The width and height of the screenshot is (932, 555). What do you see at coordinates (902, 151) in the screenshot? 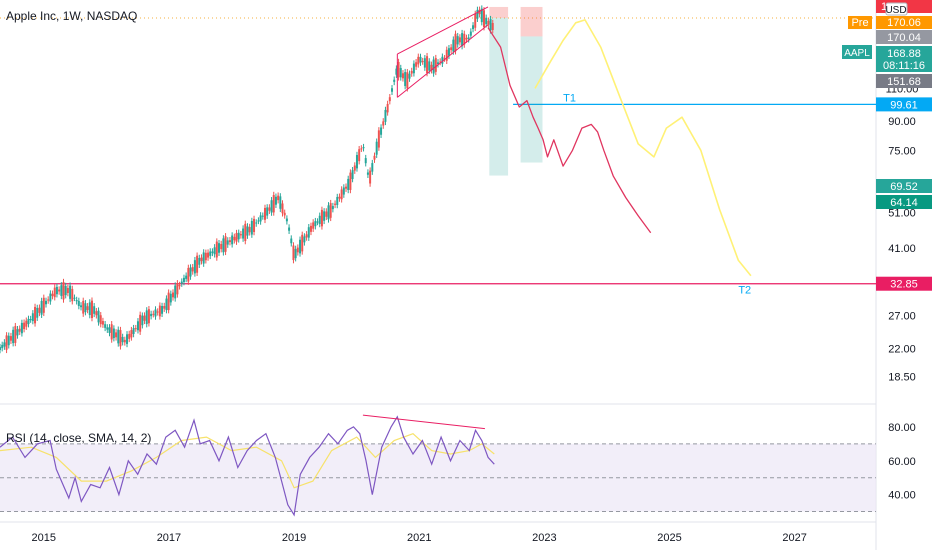
I see `price-tick-label: 75.00` at bounding box center [902, 151].